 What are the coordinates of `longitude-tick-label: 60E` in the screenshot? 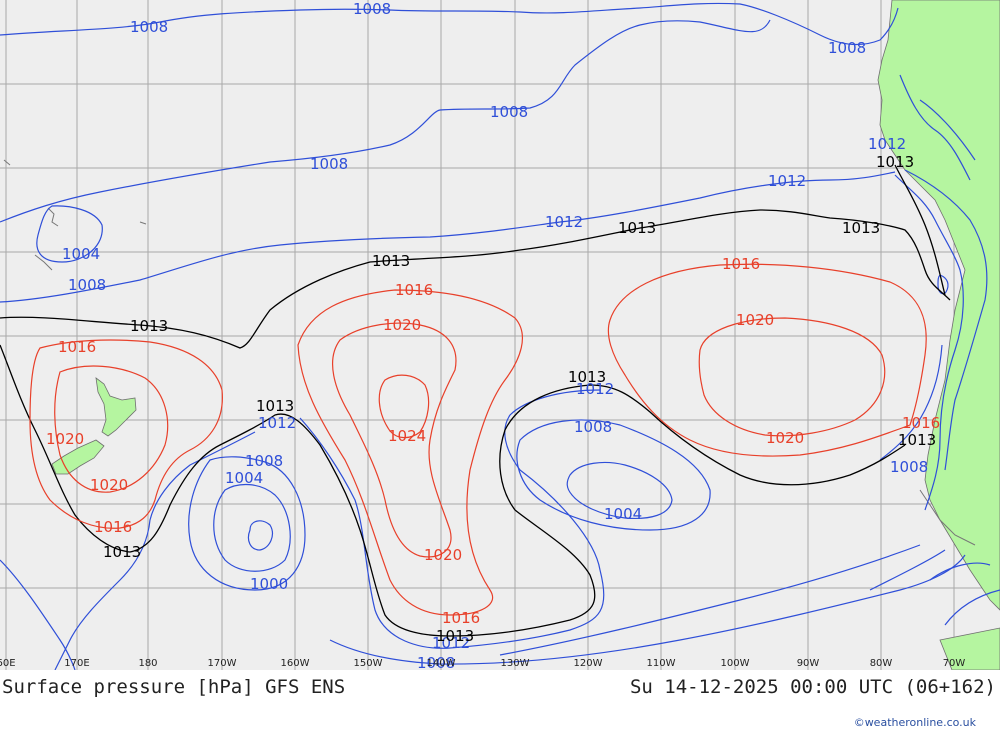 It's located at (8, 663).